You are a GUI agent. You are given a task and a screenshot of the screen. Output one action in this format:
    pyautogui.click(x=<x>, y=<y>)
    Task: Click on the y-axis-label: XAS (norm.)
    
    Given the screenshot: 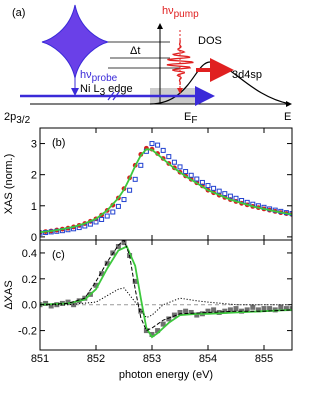 What is the action you would take?
    pyautogui.click(x=9, y=184)
    